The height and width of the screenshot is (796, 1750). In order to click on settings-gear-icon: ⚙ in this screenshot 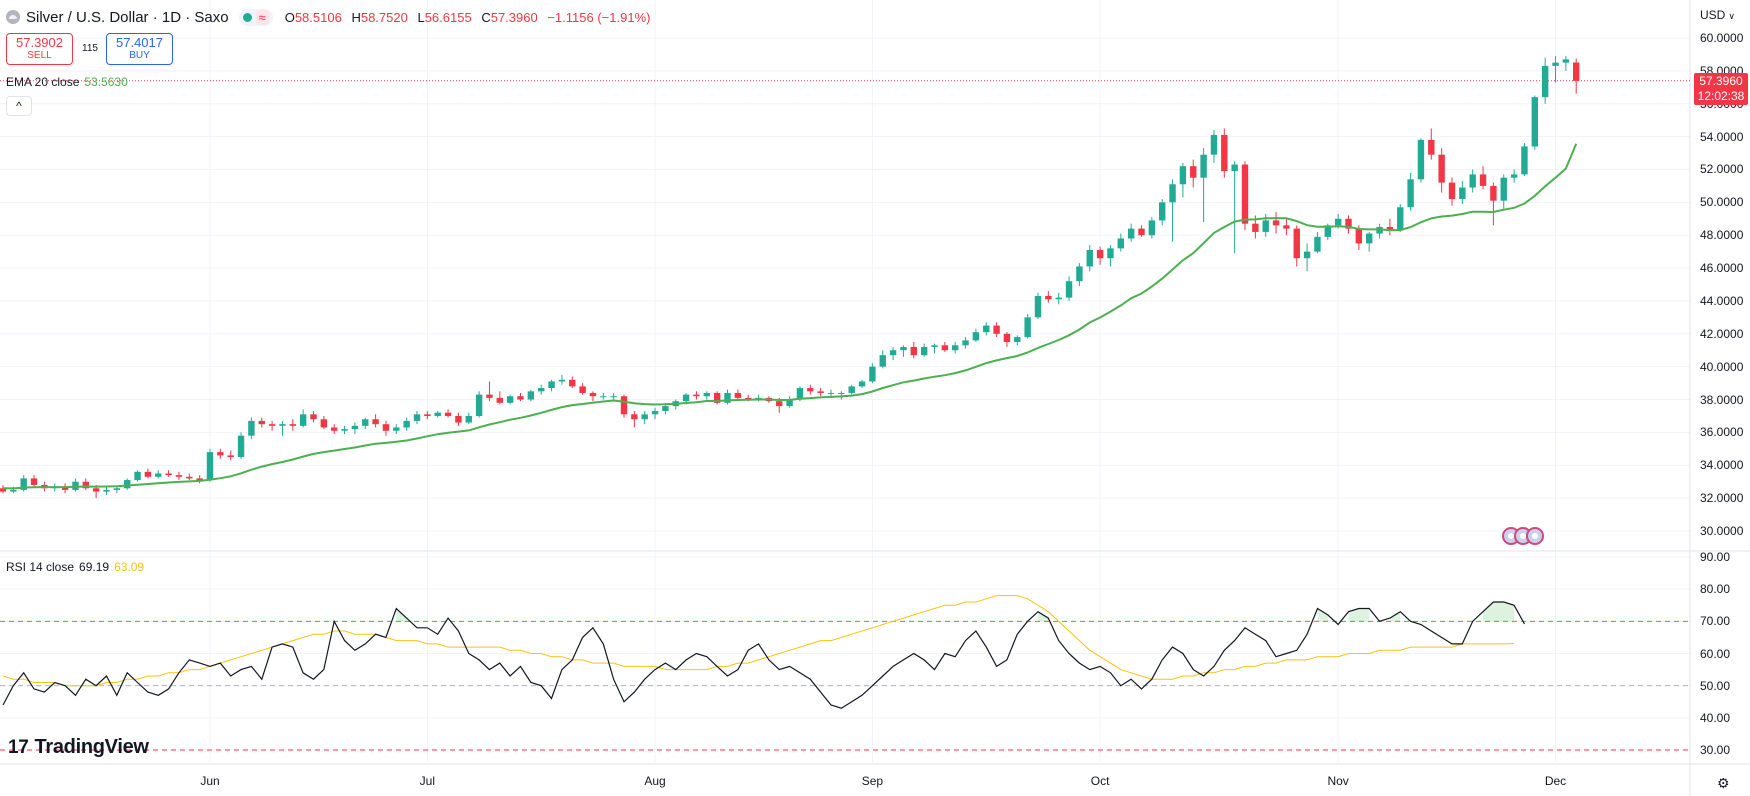, I will do `click(1723, 783)`.